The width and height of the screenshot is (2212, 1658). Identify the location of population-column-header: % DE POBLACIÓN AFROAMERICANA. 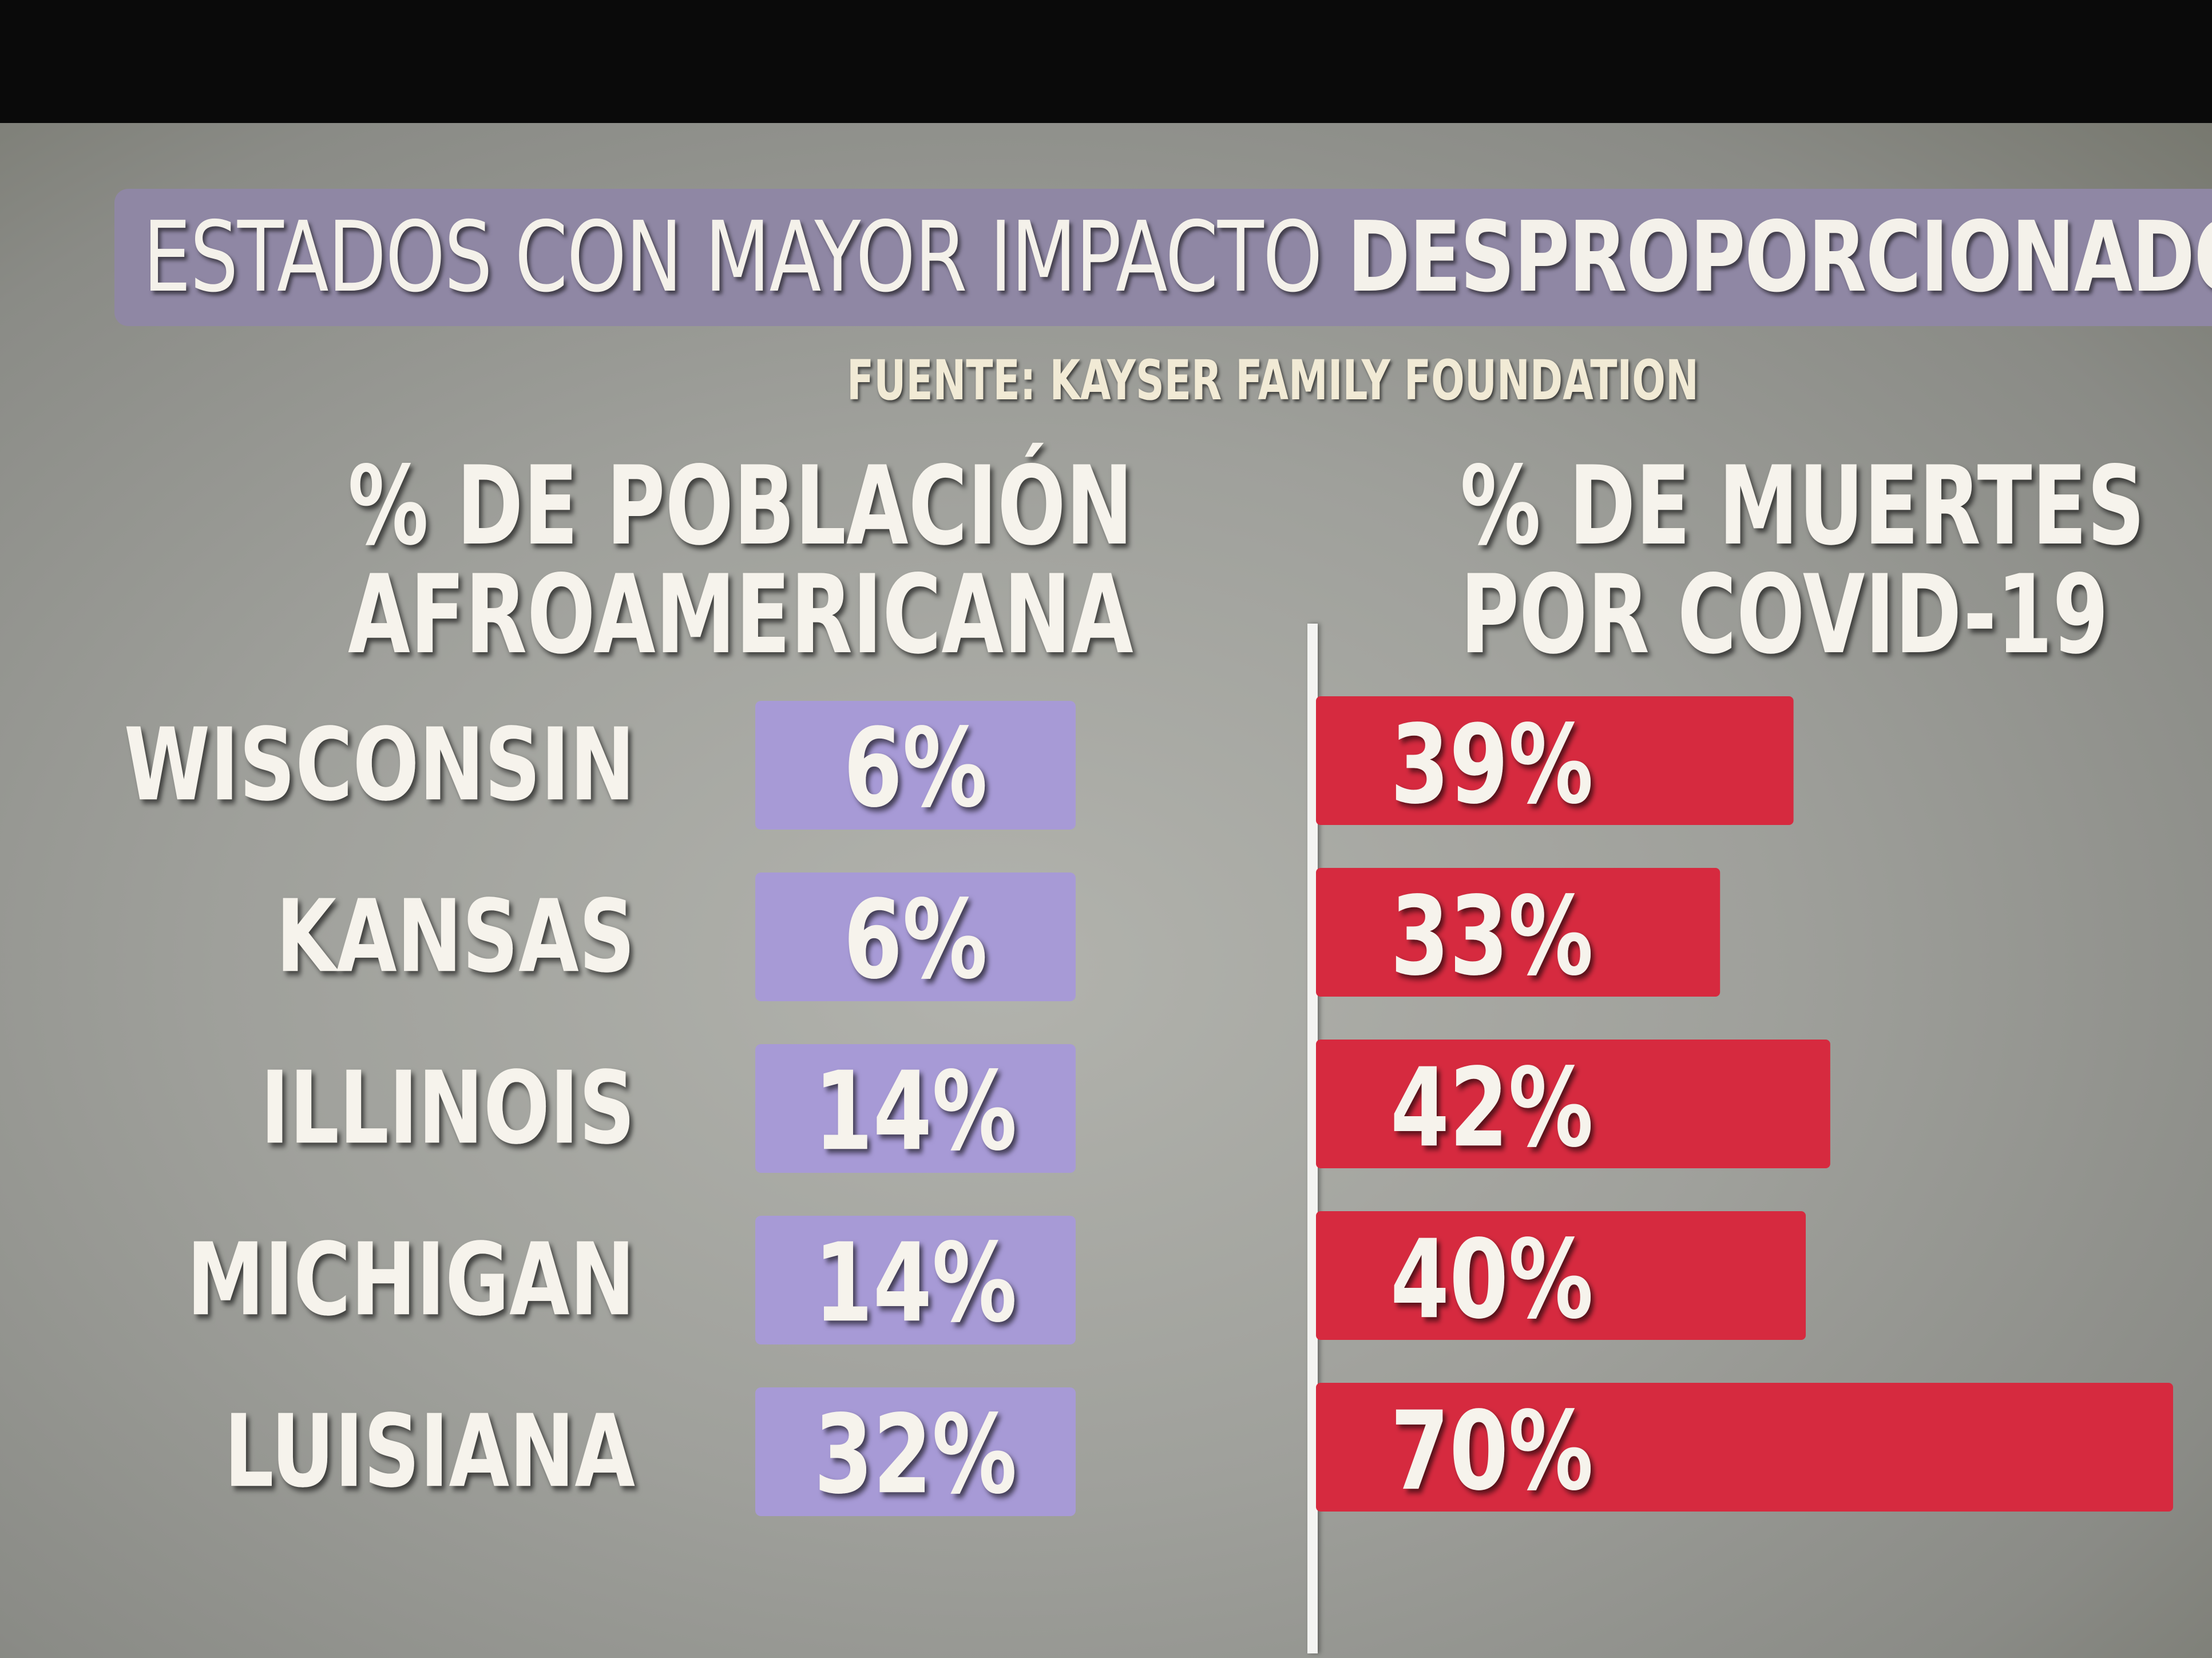
(740, 562).